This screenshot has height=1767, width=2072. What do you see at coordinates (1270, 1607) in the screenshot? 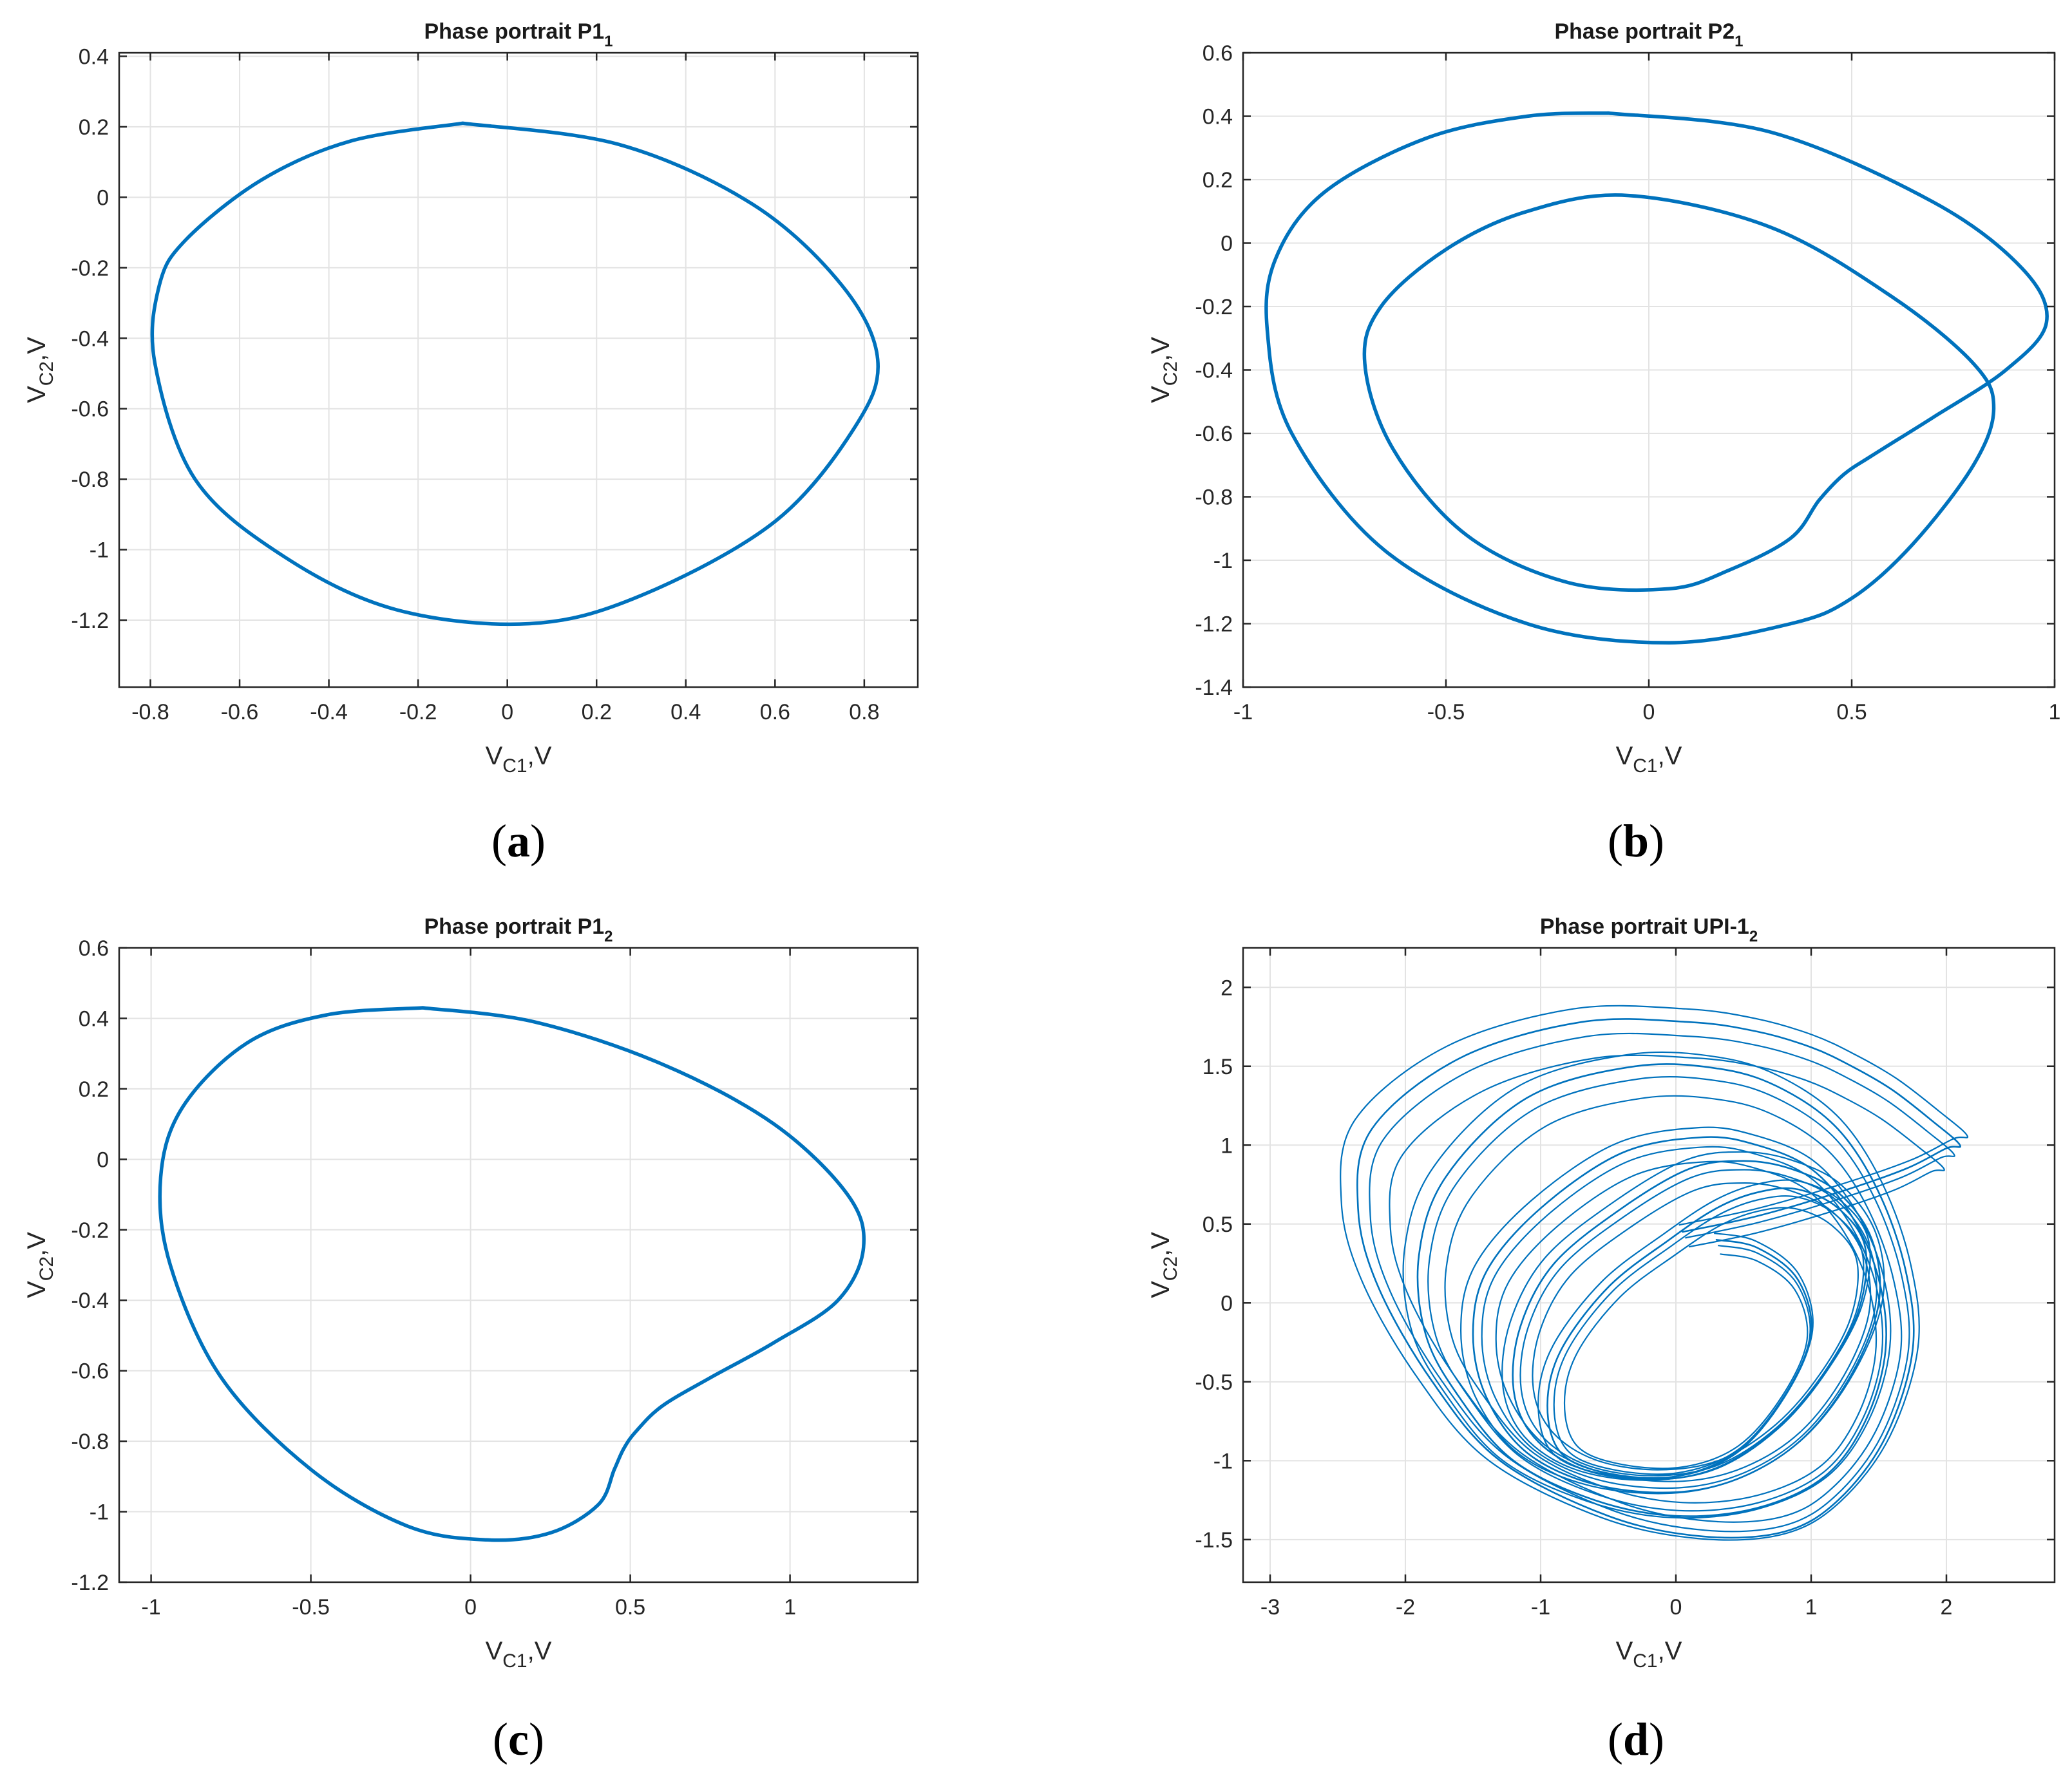
I see `x-tick-label: -3` at bounding box center [1270, 1607].